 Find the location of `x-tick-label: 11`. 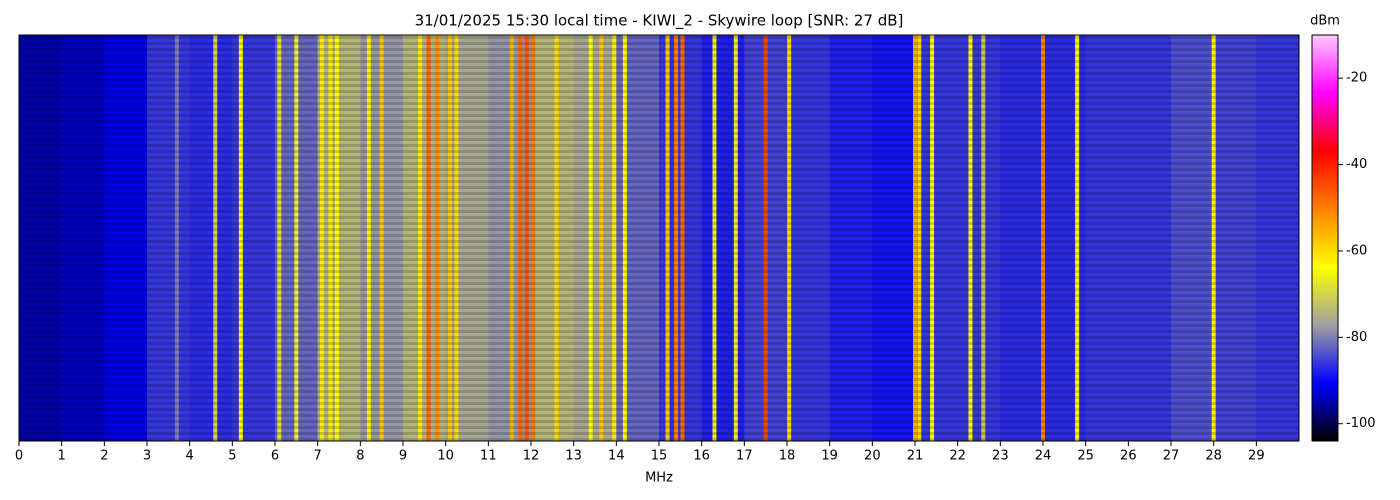

x-tick-label: 11 is located at coordinates (488, 456).